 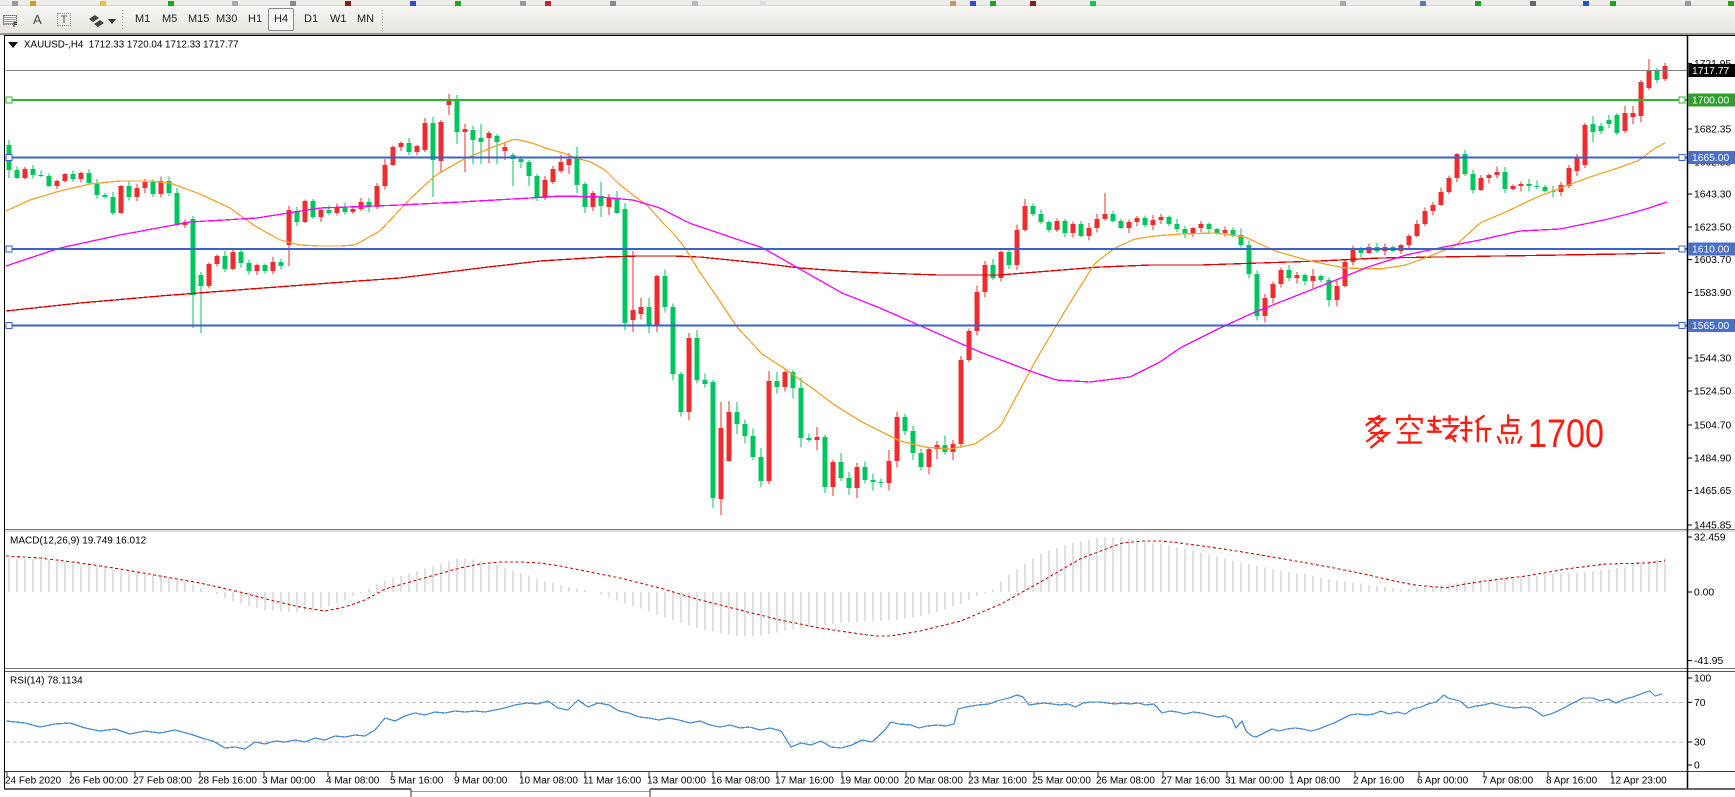 I want to click on svg-text: 1544.30, so click(x=1712, y=359).